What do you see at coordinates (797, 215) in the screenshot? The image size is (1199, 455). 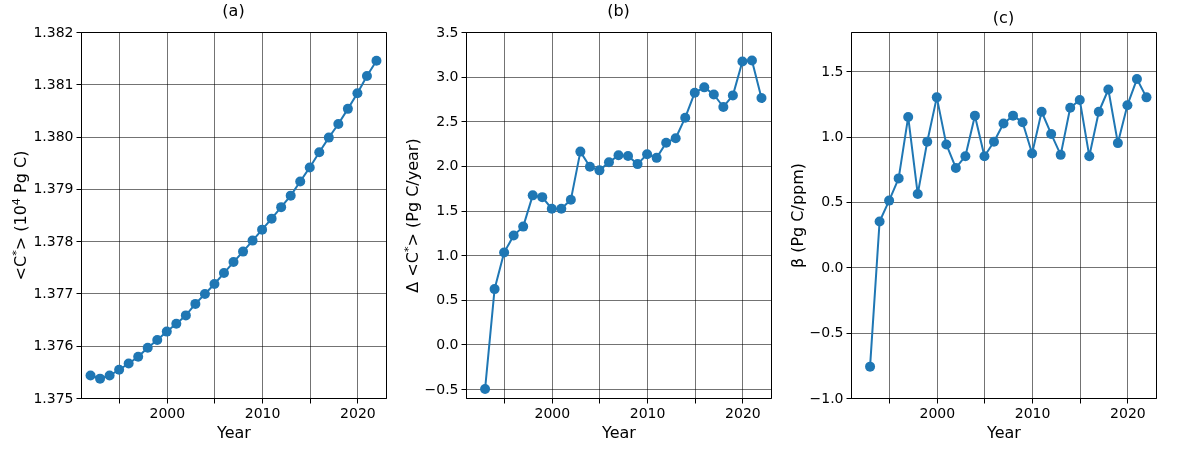 I see `y-axis-title: β (Pg C/ppm)` at bounding box center [797, 215].